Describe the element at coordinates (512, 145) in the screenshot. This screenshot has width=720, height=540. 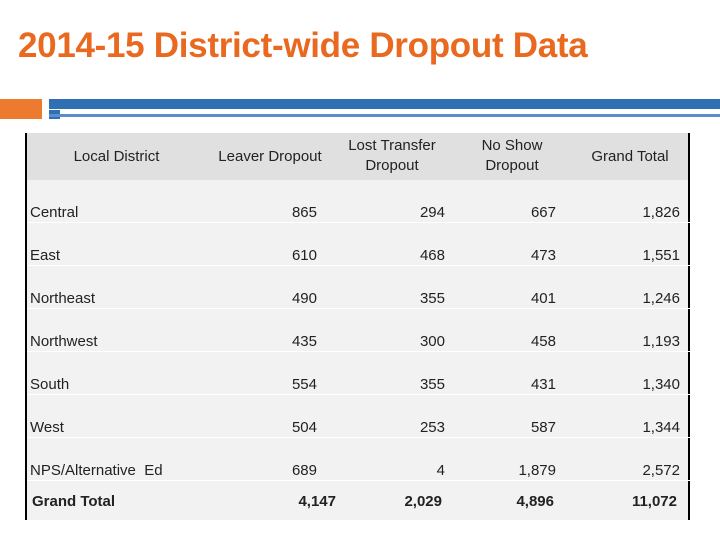
I see `header-no-show-line1: No Show` at that location.